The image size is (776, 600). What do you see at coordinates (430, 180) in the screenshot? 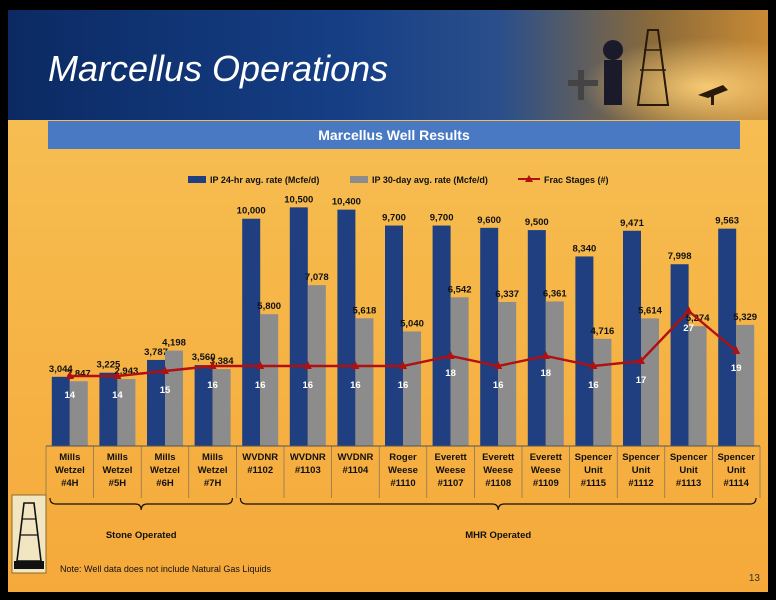
I see `legend-label: IP 30-day avg. rate (Mcfe/d)` at bounding box center [430, 180].